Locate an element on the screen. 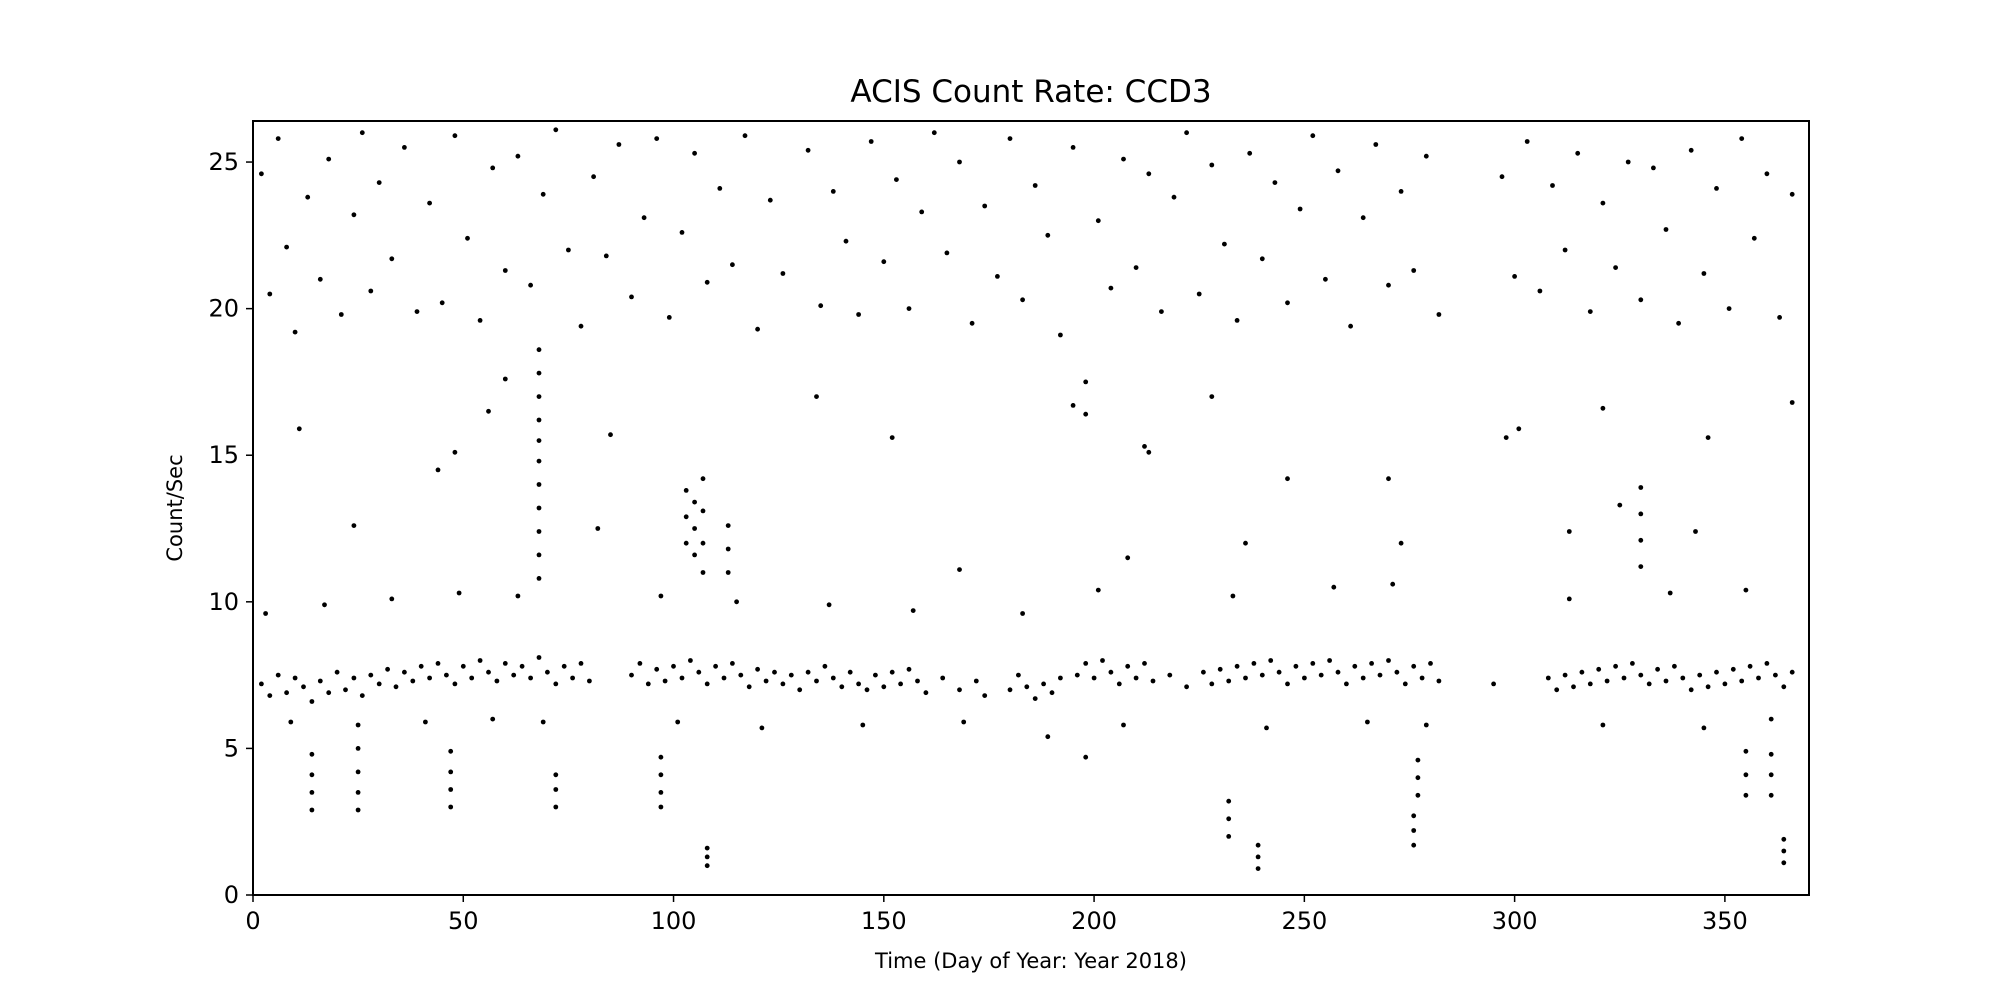 The width and height of the screenshot is (2000, 1000). x-tick-label: 100 is located at coordinates (674, 921).